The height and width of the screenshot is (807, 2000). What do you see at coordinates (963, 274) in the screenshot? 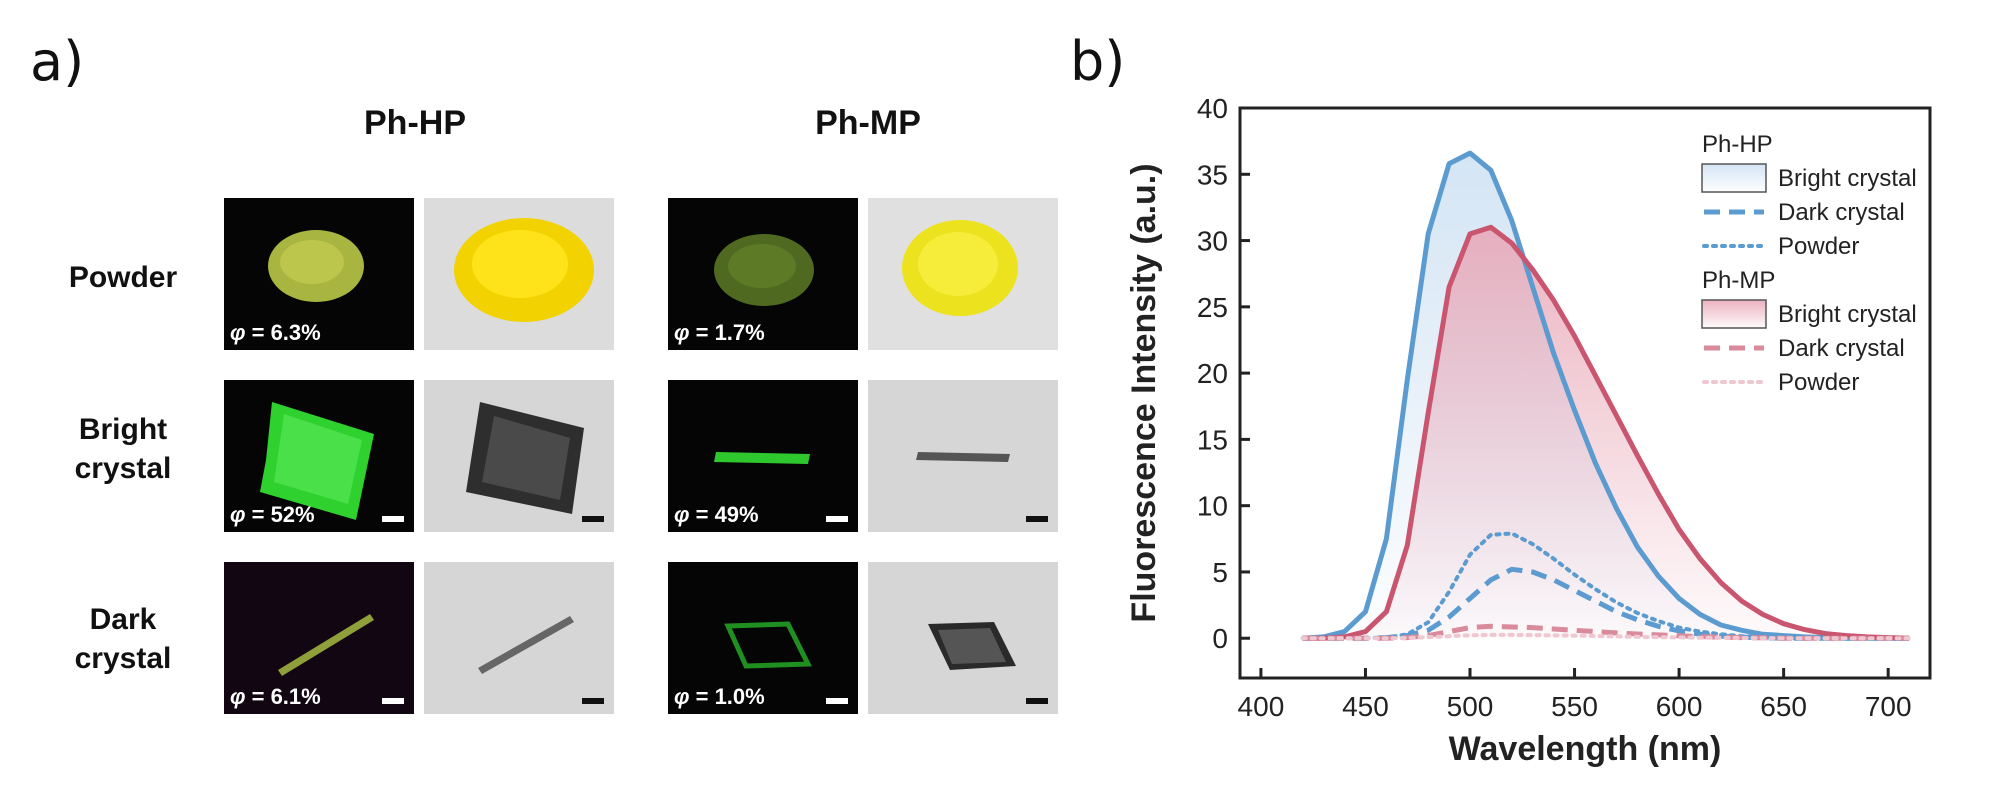
I see `photo-ph-mp-powder-brightfield` at bounding box center [963, 274].